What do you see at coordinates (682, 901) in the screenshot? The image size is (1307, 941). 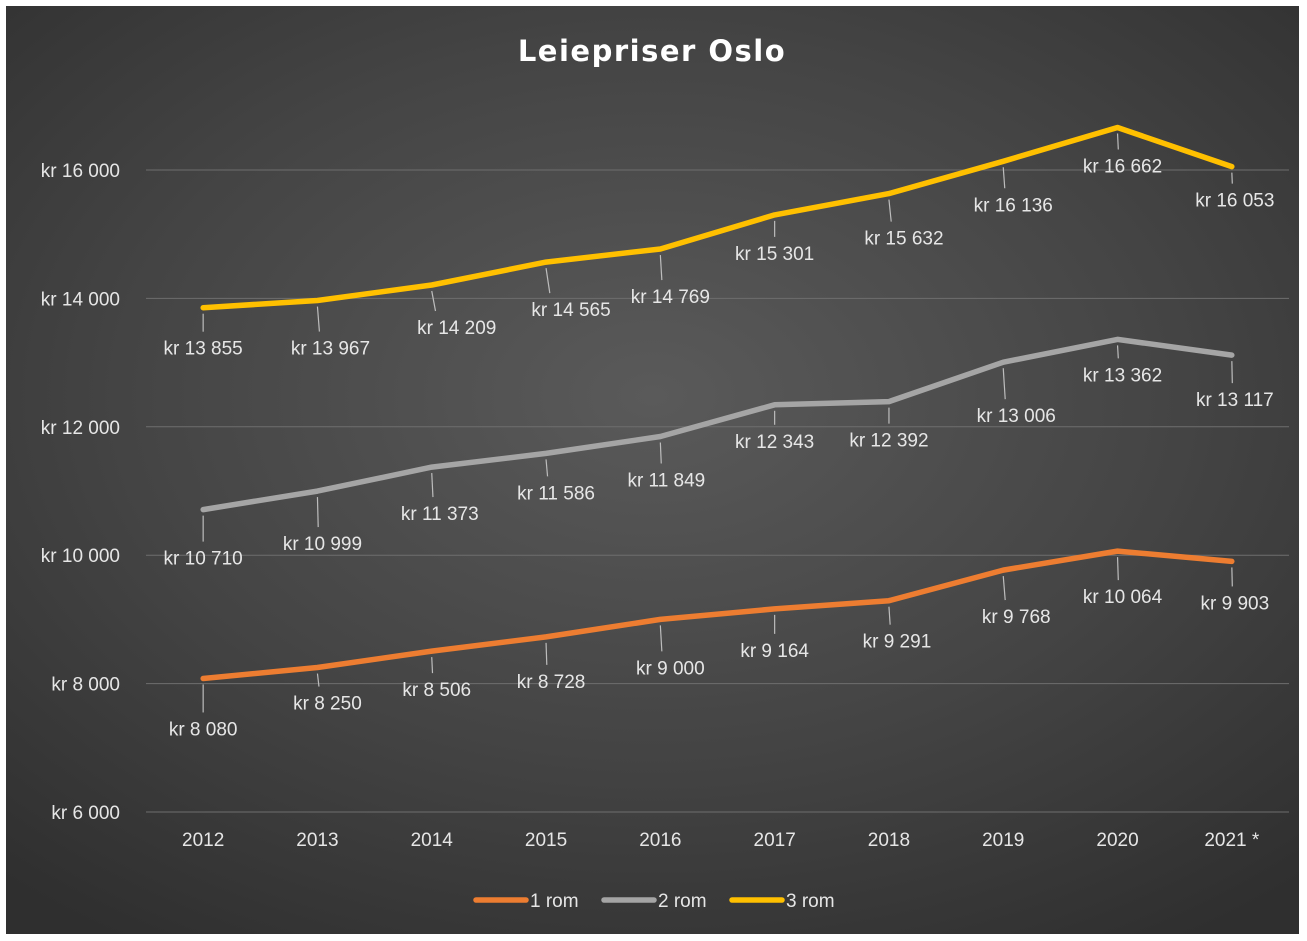 I see `legend-label: 2 rom` at bounding box center [682, 901].